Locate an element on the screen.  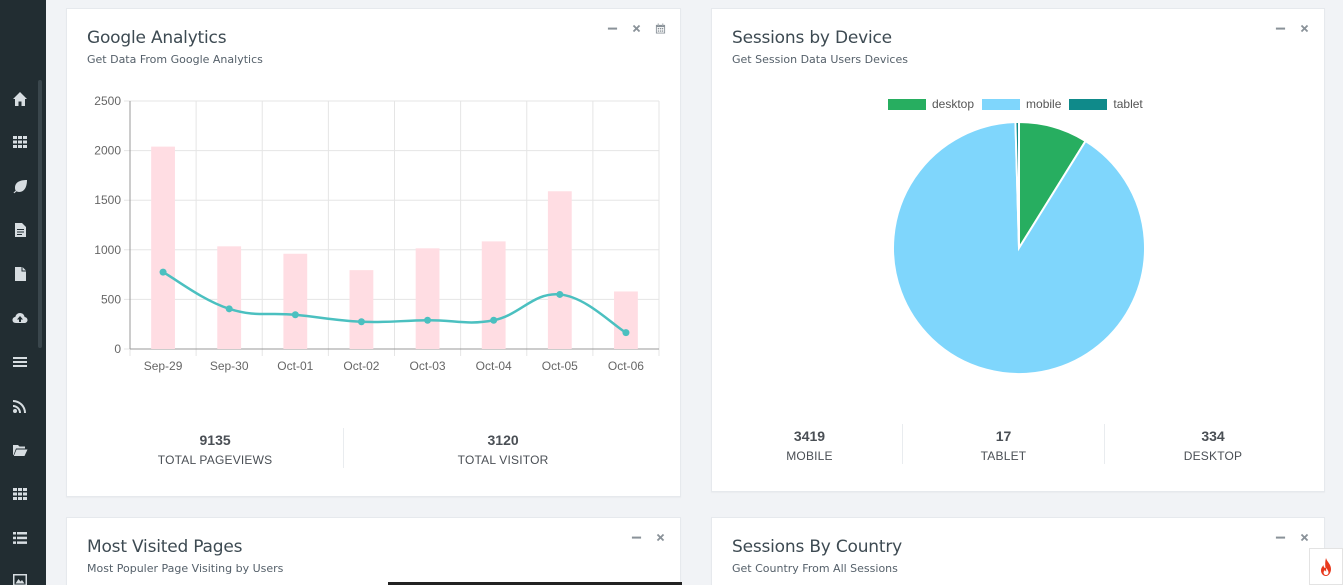
grid-icon is located at coordinates (20, 494).